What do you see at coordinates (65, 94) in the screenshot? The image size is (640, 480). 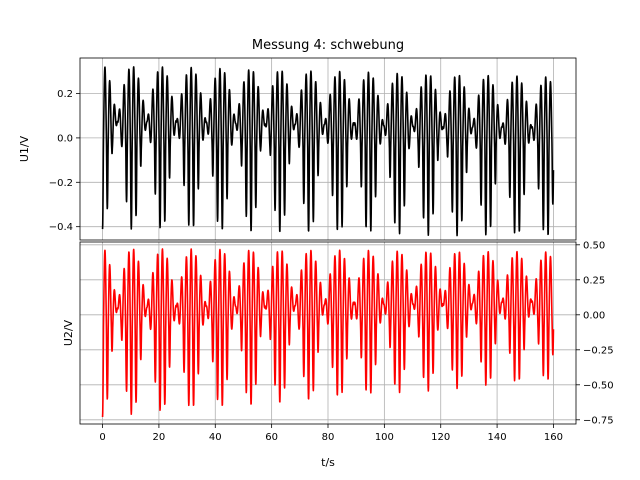 I see `y-tick-label: 0.2` at bounding box center [65, 94].